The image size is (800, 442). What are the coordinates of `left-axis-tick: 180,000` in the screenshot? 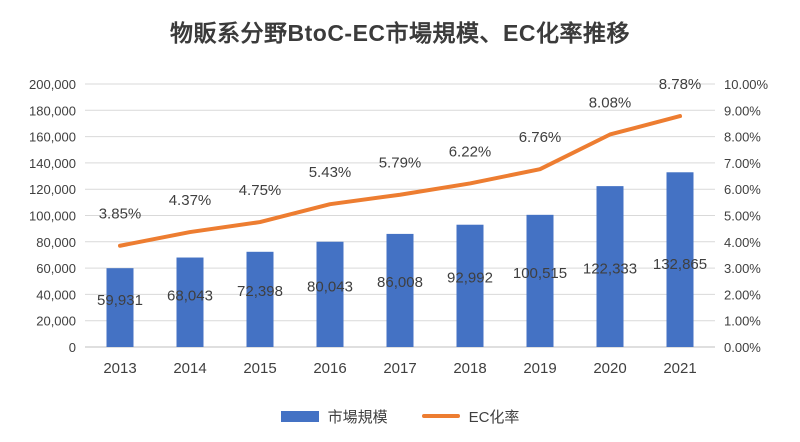 It's located at (52, 110).